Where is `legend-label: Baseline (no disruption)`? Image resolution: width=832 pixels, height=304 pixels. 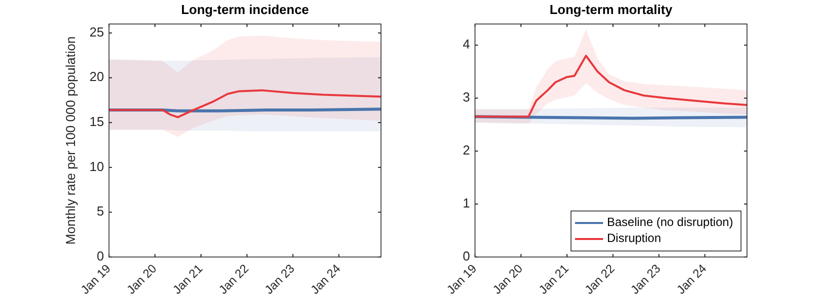
legend-label: Baseline (no disruption) is located at coordinates (670, 222).